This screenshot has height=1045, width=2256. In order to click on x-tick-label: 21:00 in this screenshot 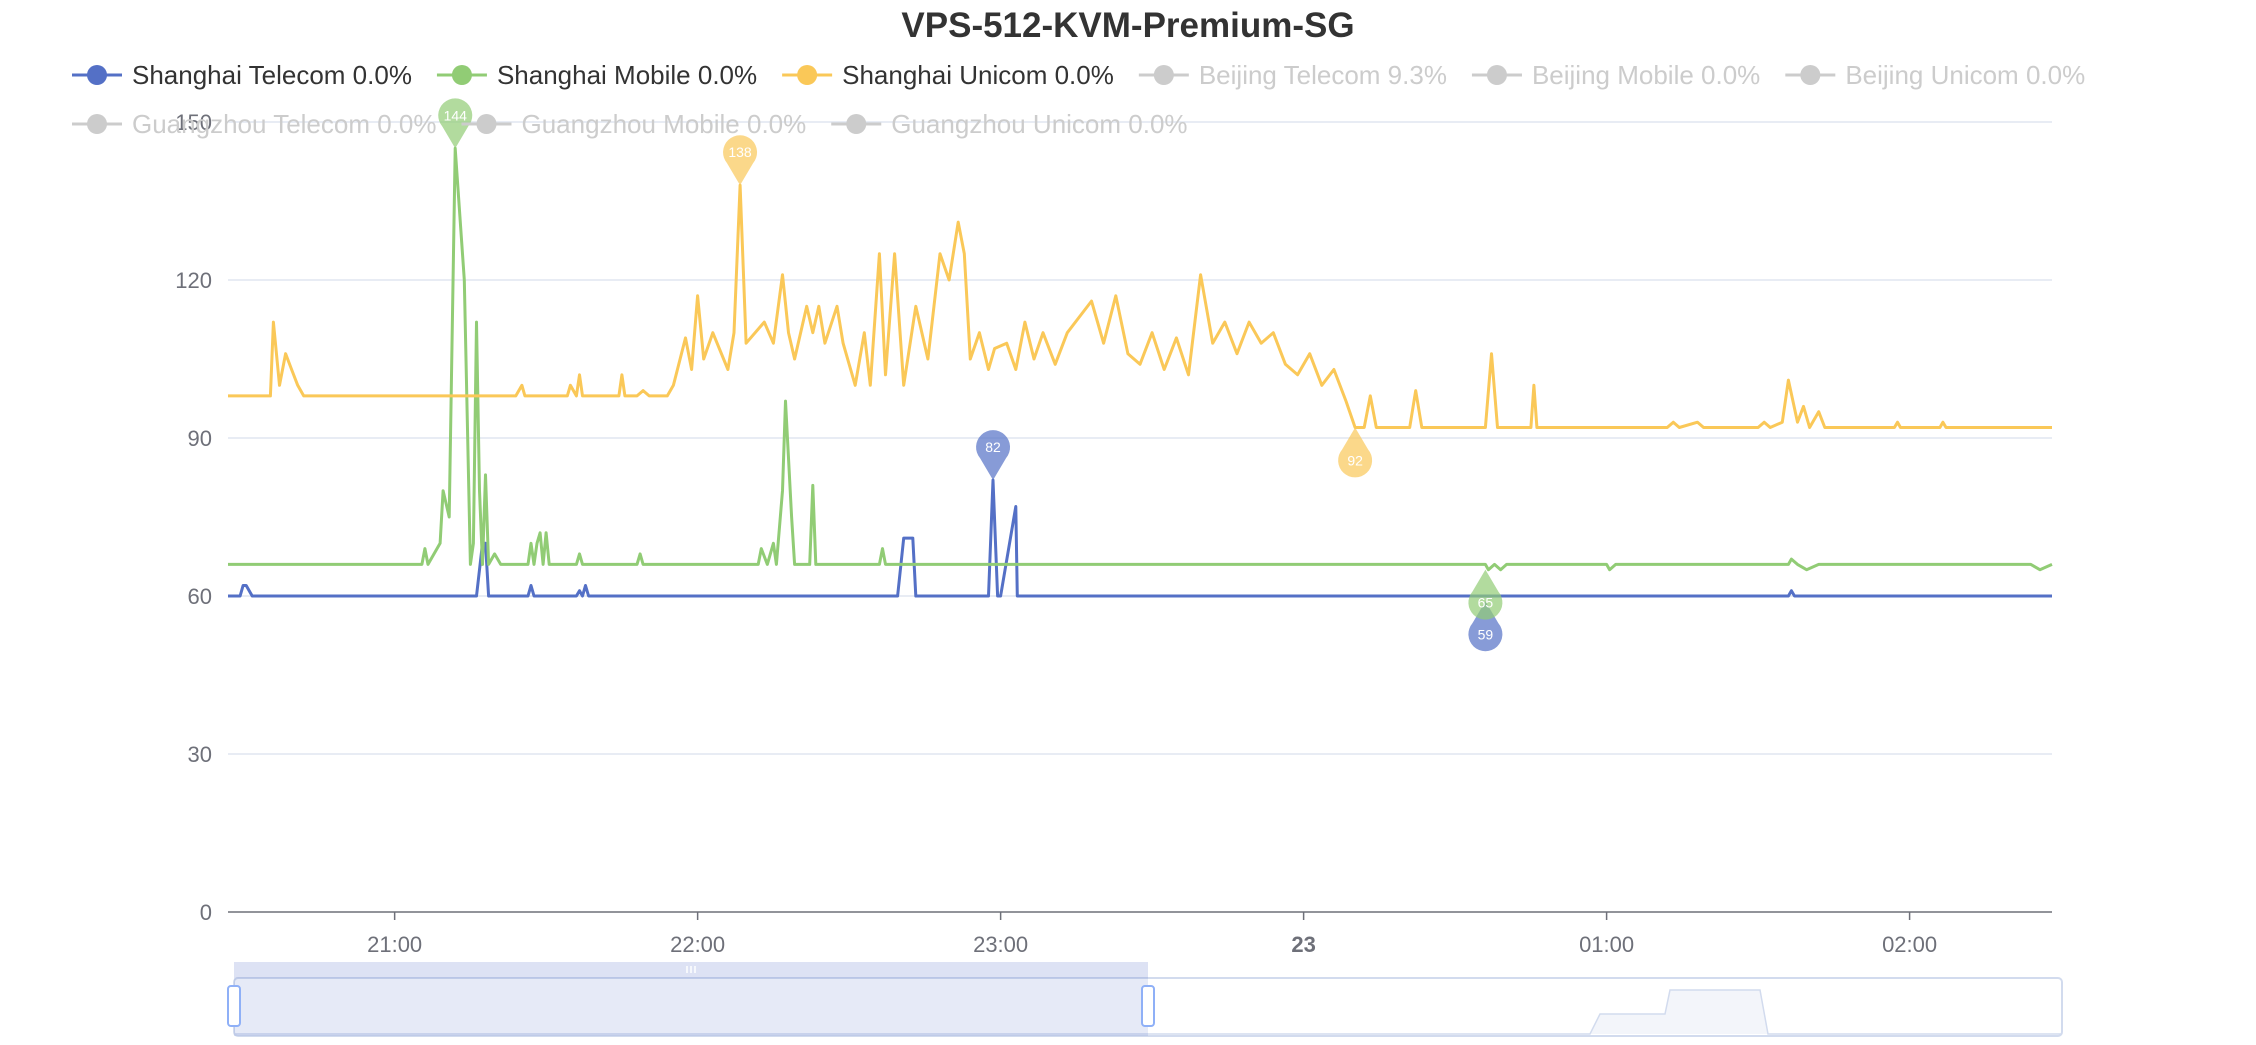, I will do `click(394, 944)`.